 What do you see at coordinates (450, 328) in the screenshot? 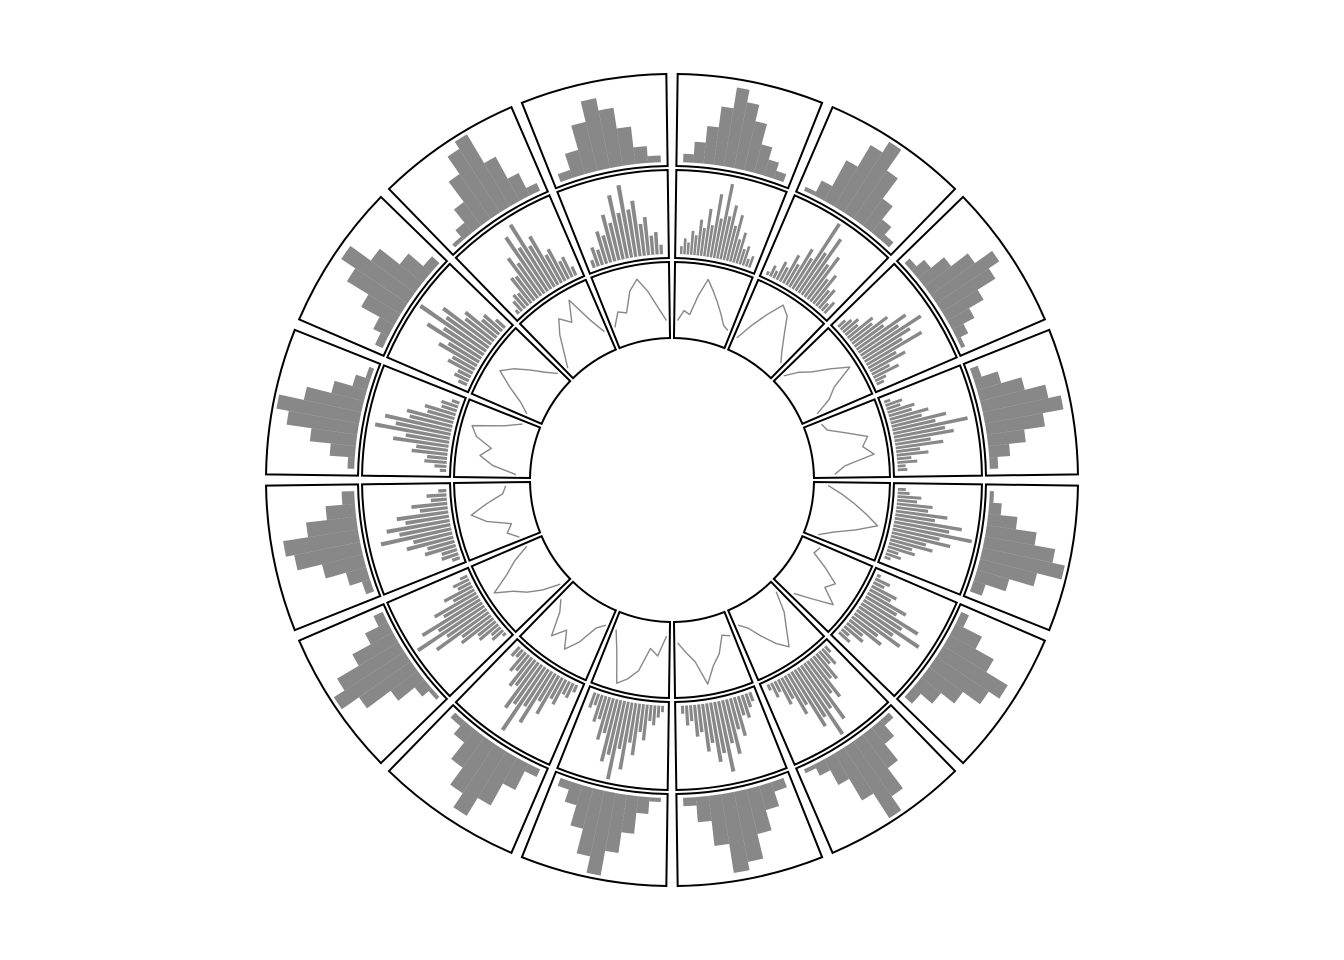
I see `cell-border-t2-s14` at bounding box center [450, 328].